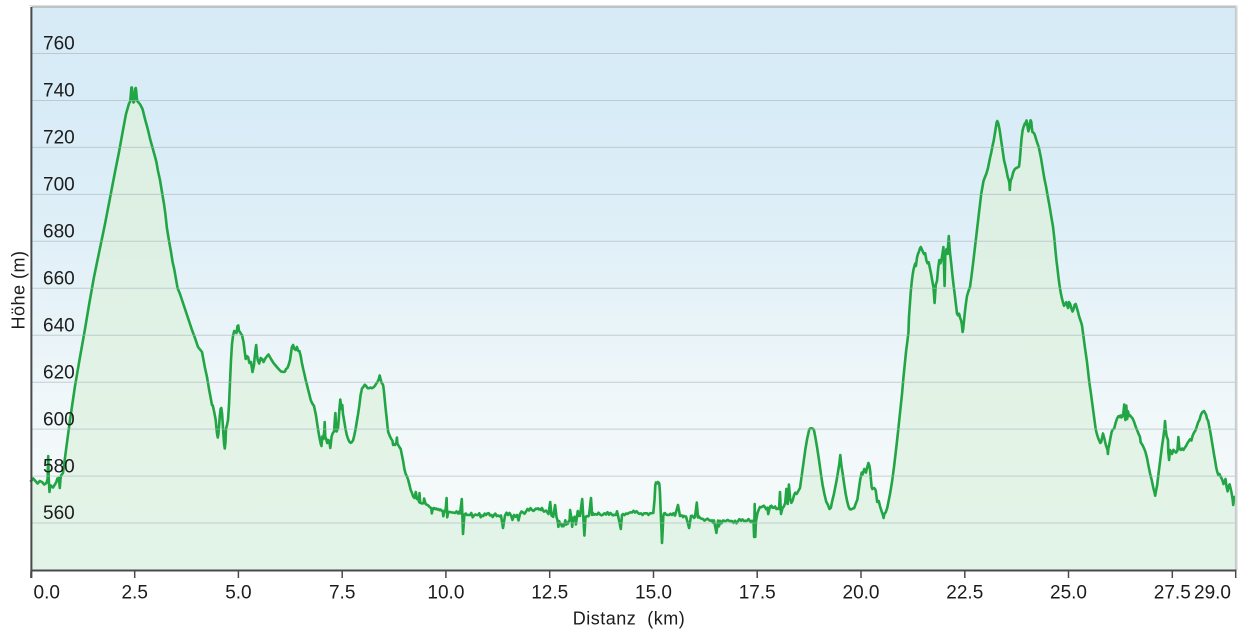 This screenshot has width=1238, height=636. Describe the element at coordinates (59, 325) in the screenshot. I see `svg-text: 640` at that location.